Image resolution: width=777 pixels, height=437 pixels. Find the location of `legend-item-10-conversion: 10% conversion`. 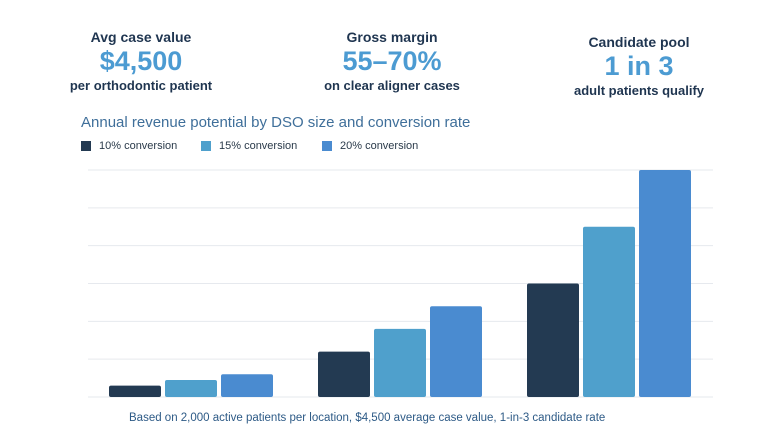

legend-item-10-conversion: 10% conversion is located at coordinates (129, 146).